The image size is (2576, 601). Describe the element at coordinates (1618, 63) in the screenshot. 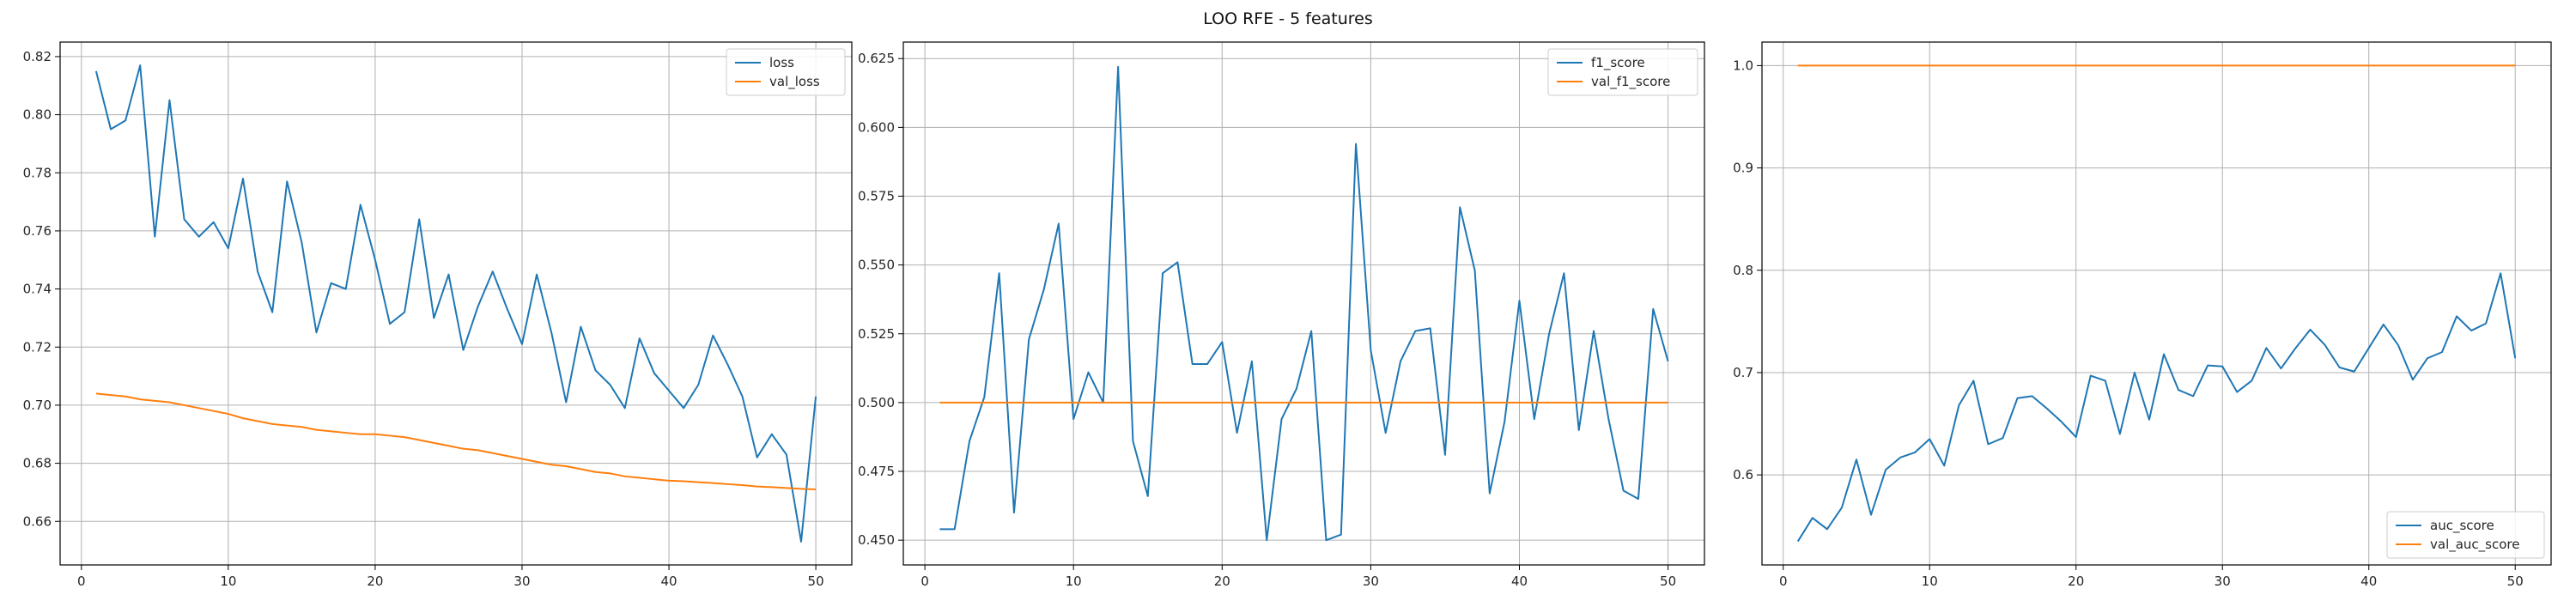

I see `legend-label: f1_score` at that location.